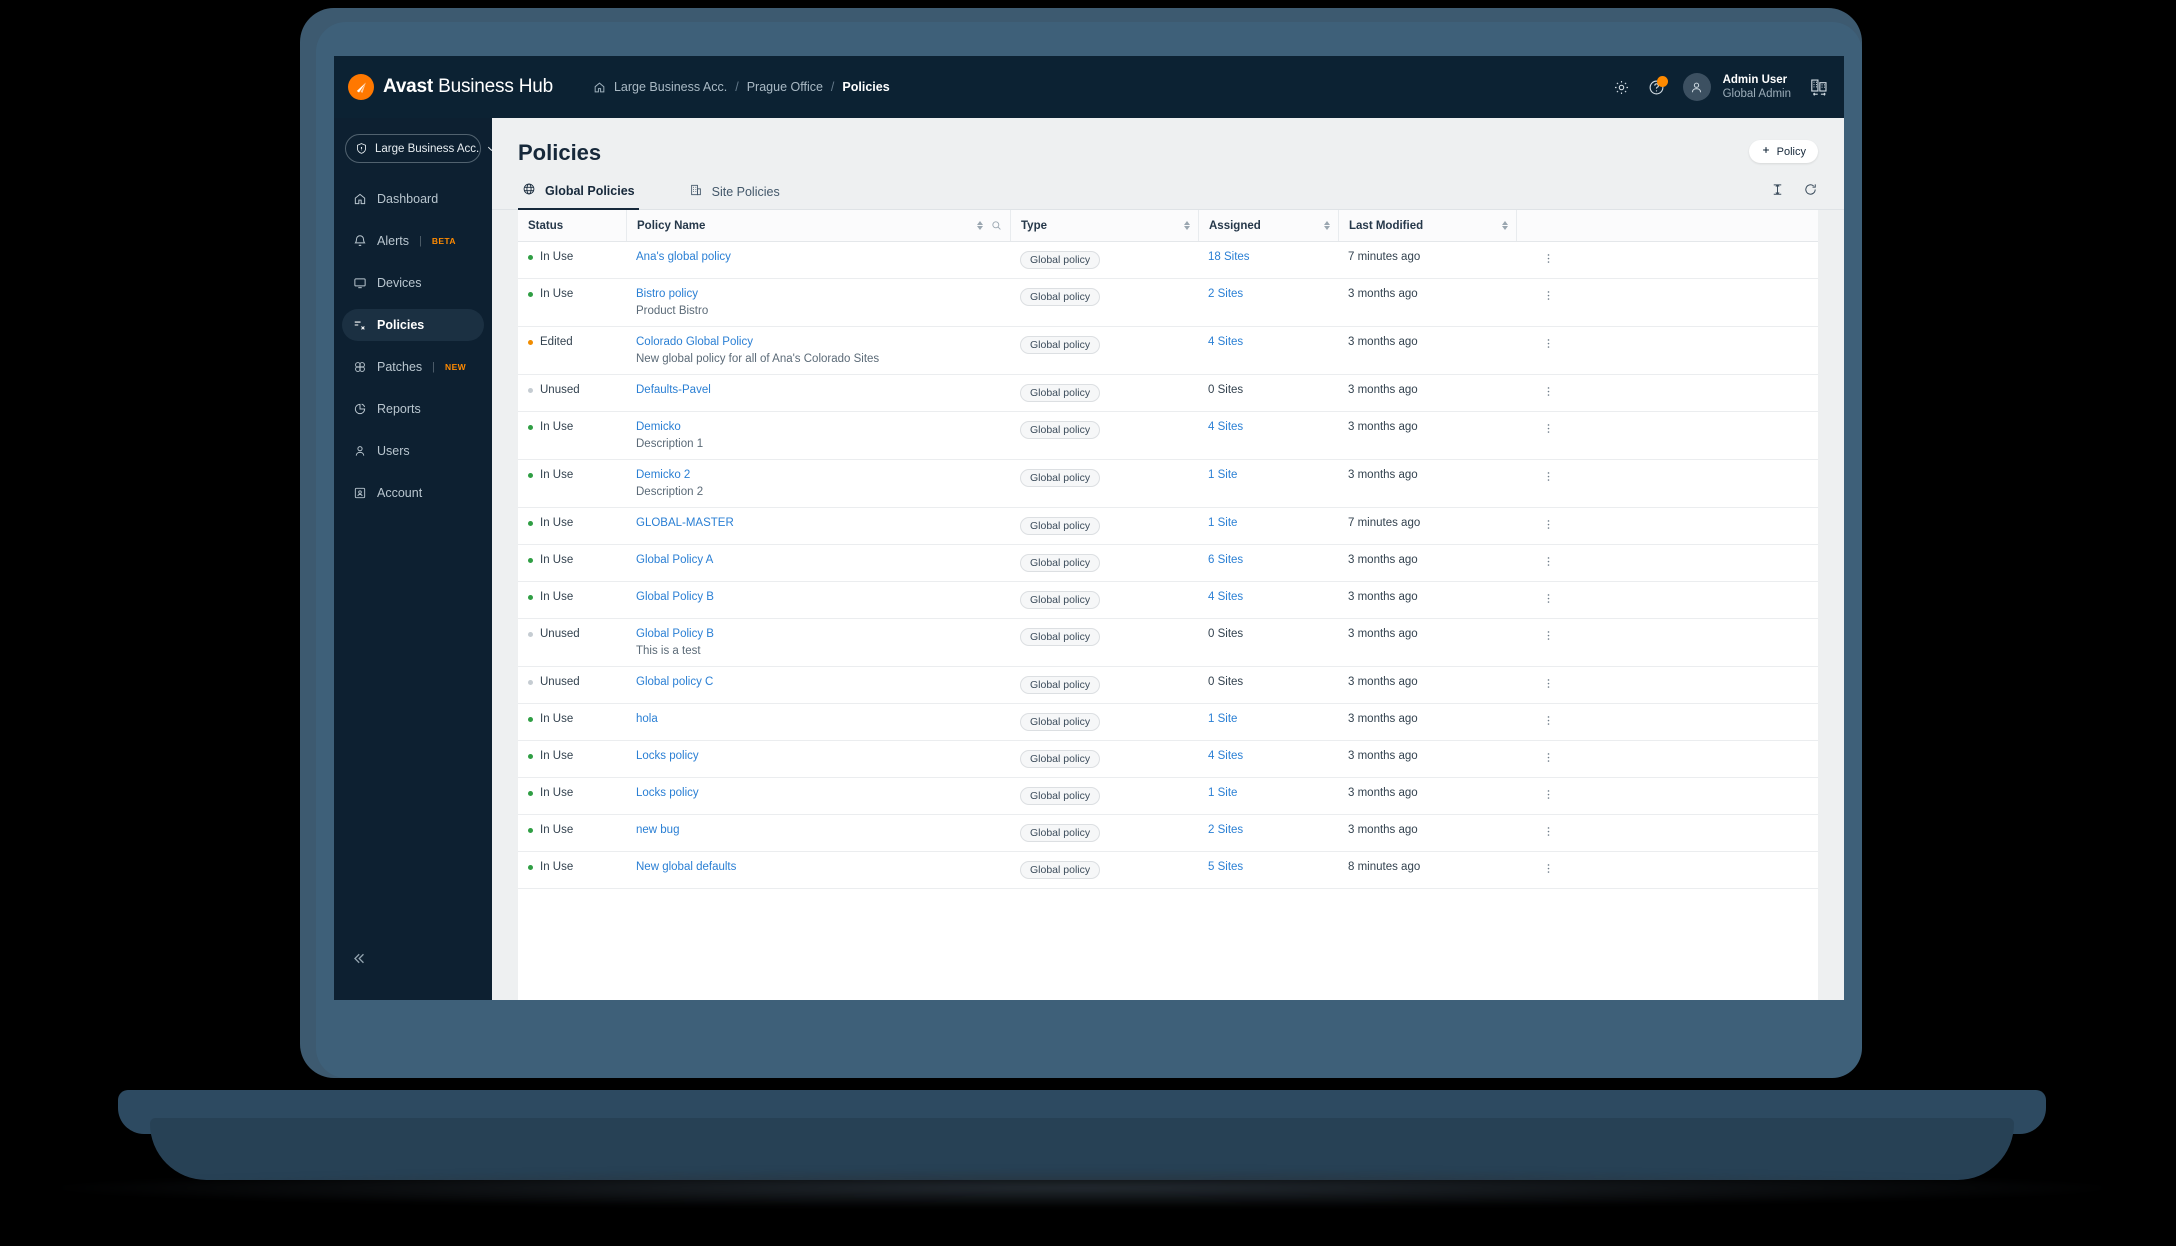 The width and height of the screenshot is (2176, 1246). Describe the element at coordinates (734, 196) in the screenshot. I see `tab-site-policies: Site Policies` at that location.